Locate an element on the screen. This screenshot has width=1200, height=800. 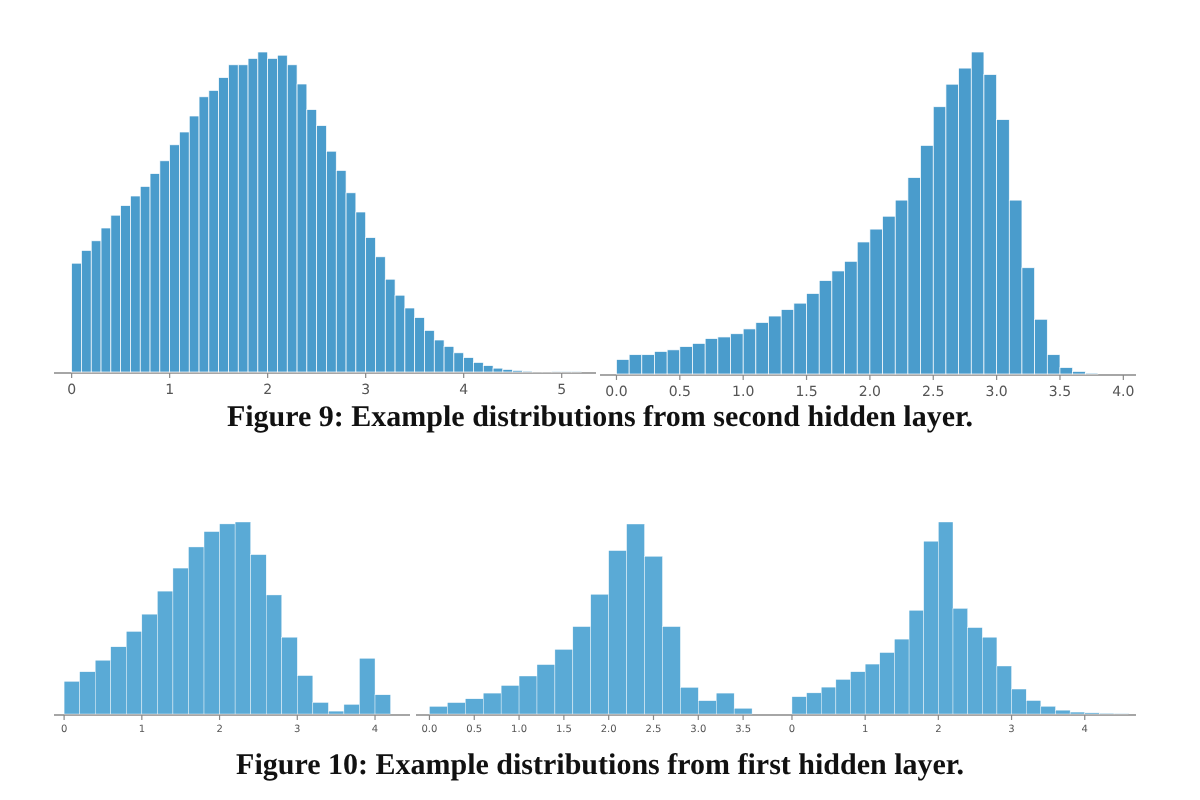
caption: Figure 9: Example distributions from second hidden layer. is located at coordinates (600, 418).